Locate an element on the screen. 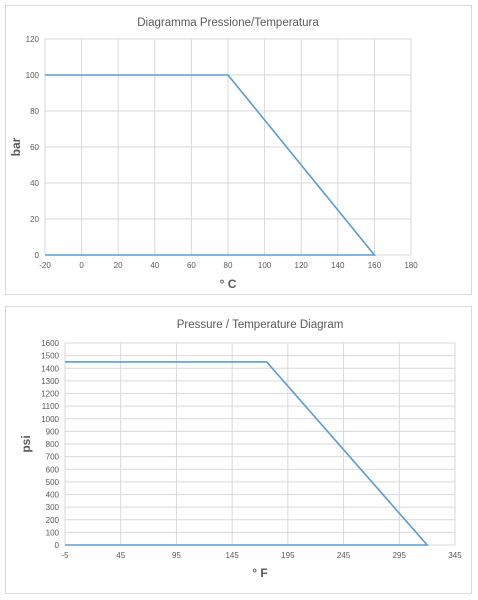 The height and width of the screenshot is (600, 478). y-axis-label: bar is located at coordinates (16, 146).